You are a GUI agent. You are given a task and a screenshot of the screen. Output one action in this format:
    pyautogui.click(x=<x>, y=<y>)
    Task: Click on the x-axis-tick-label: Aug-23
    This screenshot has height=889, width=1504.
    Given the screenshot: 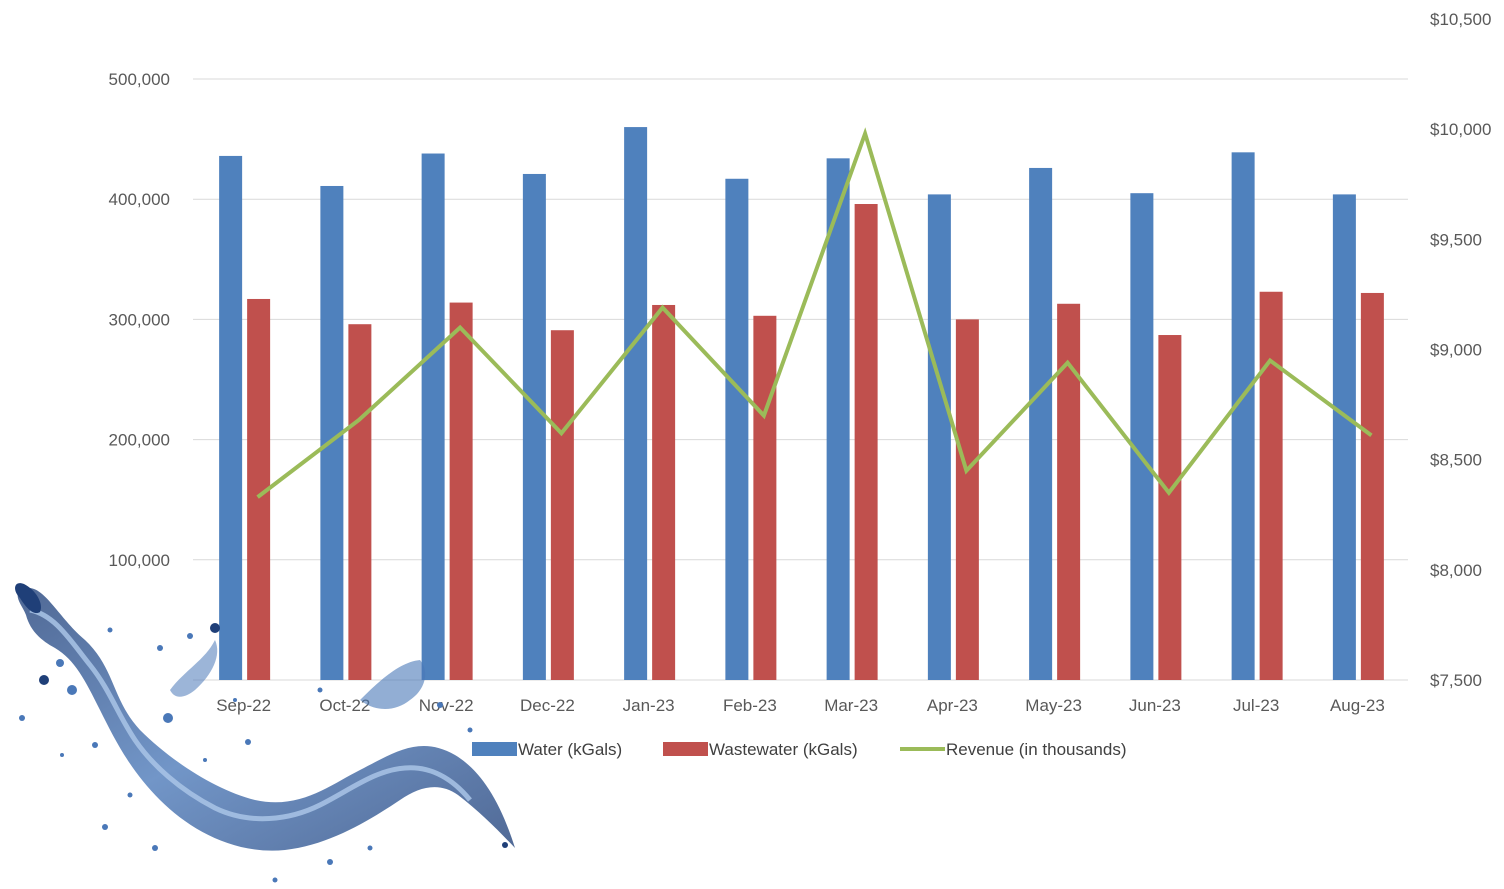 What is the action you would take?
    pyautogui.click(x=1357, y=705)
    